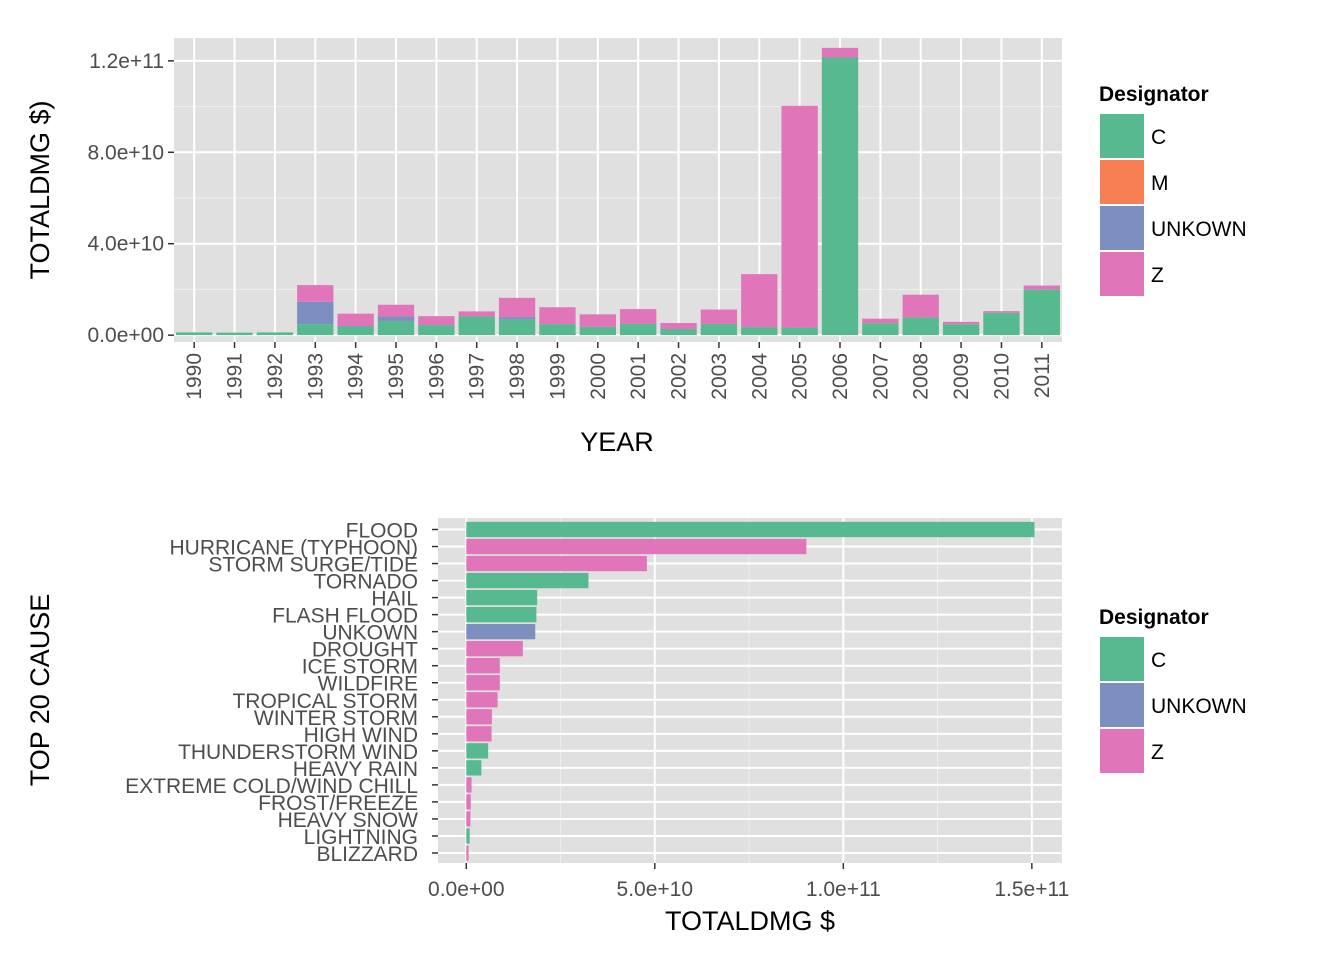 The image size is (1344, 960). Describe the element at coordinates (396, 376) in the screenshot. I see `top-x-tick-label: 1995` at that location.